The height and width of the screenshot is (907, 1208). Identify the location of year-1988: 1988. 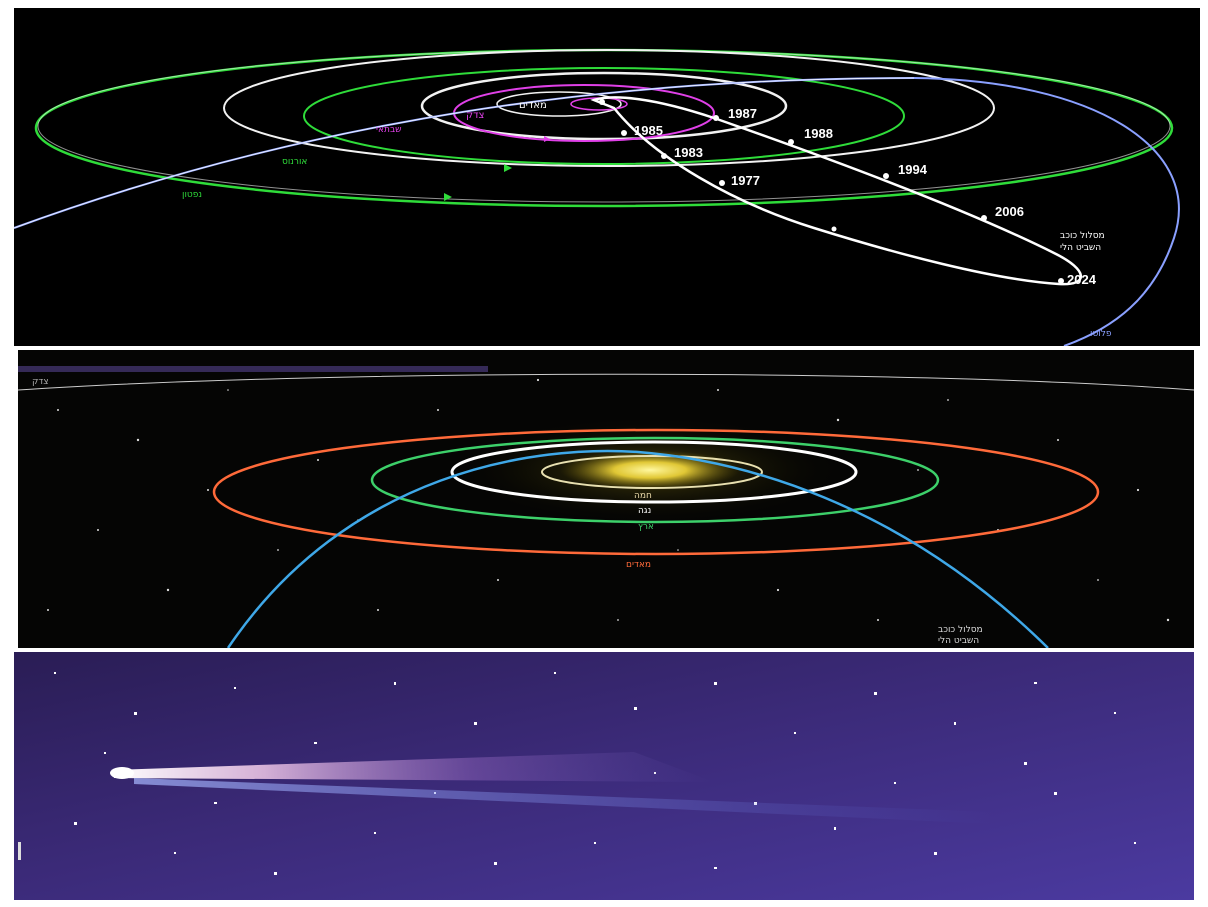
(818, 133).